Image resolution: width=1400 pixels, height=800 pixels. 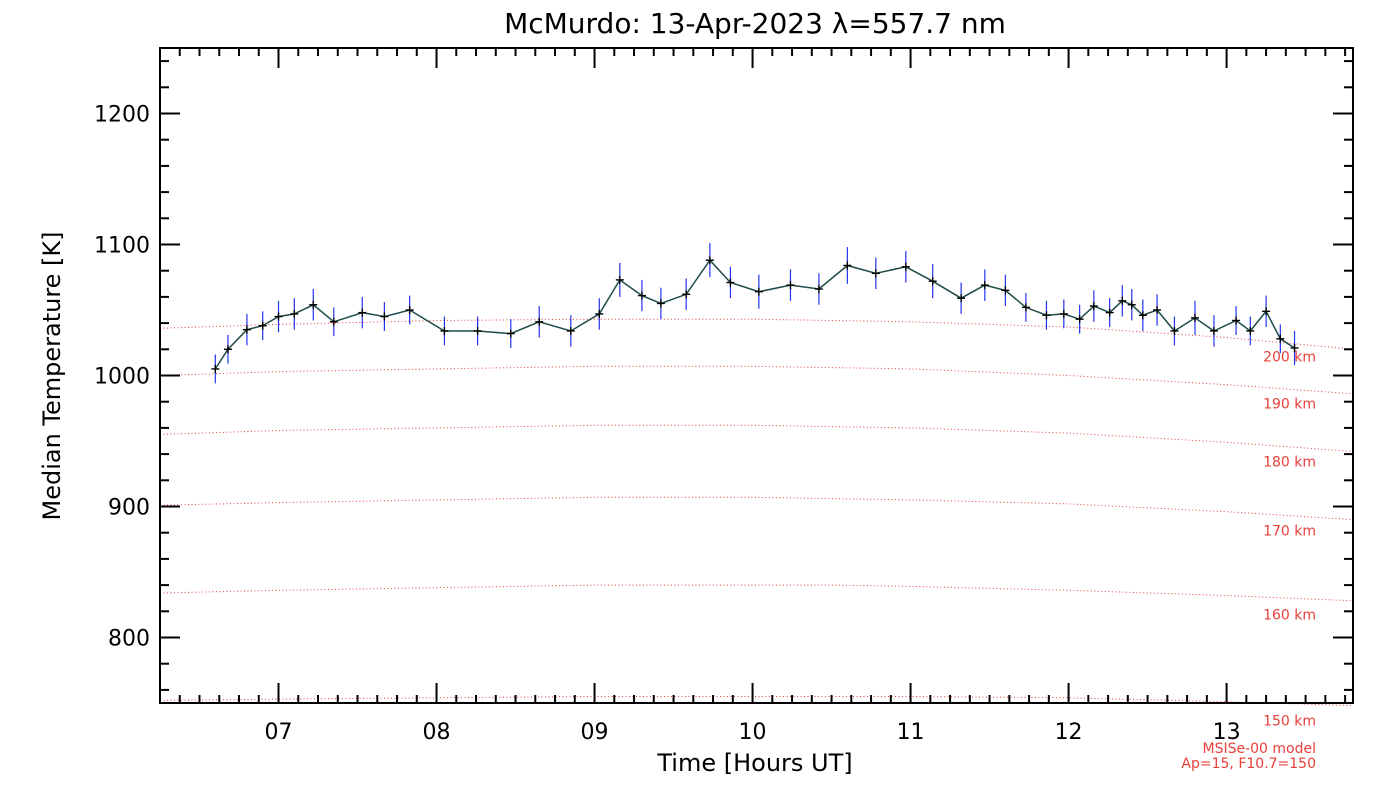 What do you see at coordinates (1227, 732) in the screenshot?
I see `x-tick-label: 13` at bounding box center [1227, 732].